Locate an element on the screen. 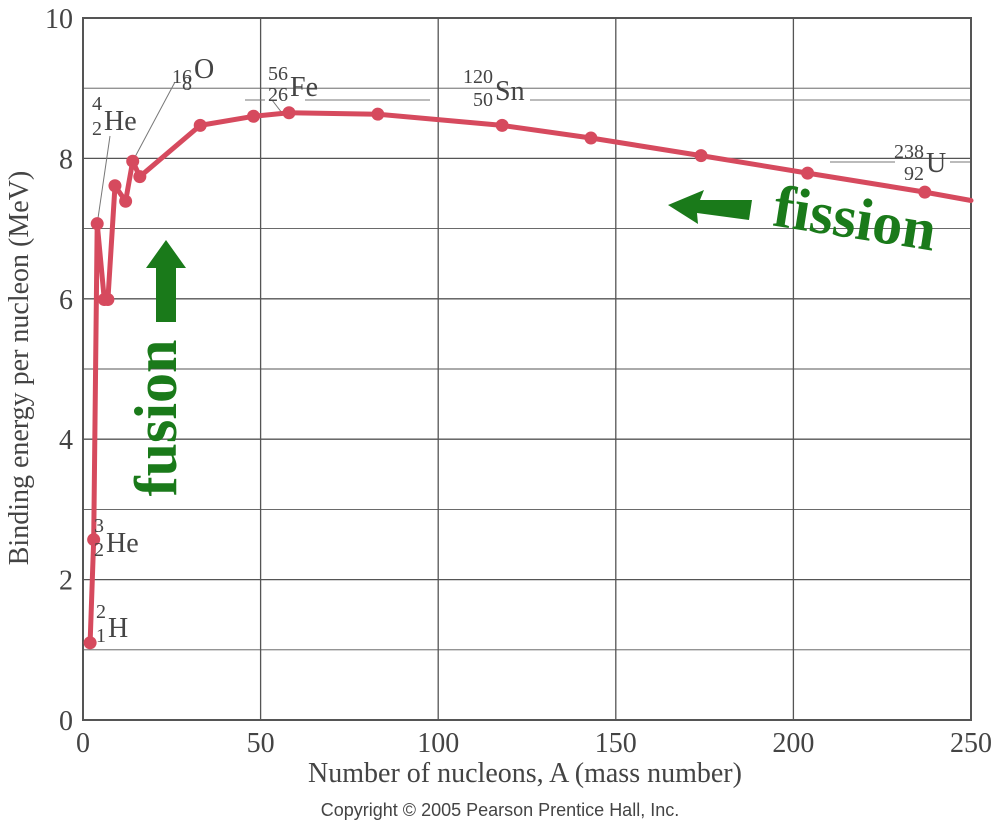  y-tick-label: 2 is located at coordinates (66, 581).